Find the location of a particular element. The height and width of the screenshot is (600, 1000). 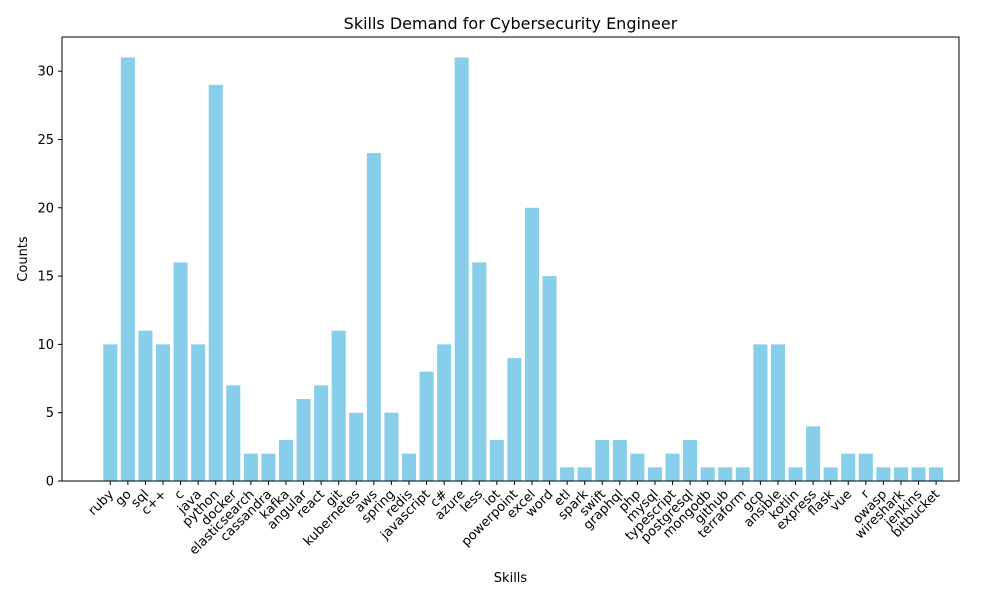

bar-redis is located at coordinates (409, 467).